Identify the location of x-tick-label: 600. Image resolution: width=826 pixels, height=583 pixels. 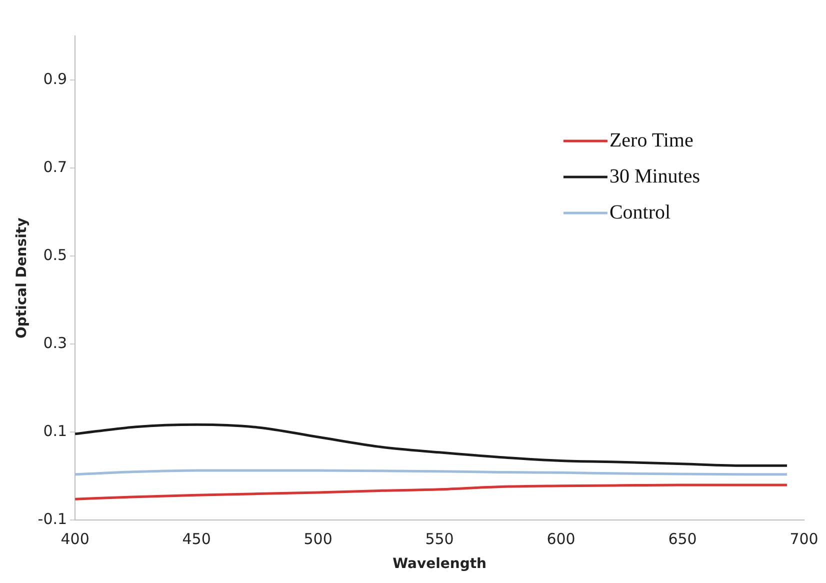
(561, 539).